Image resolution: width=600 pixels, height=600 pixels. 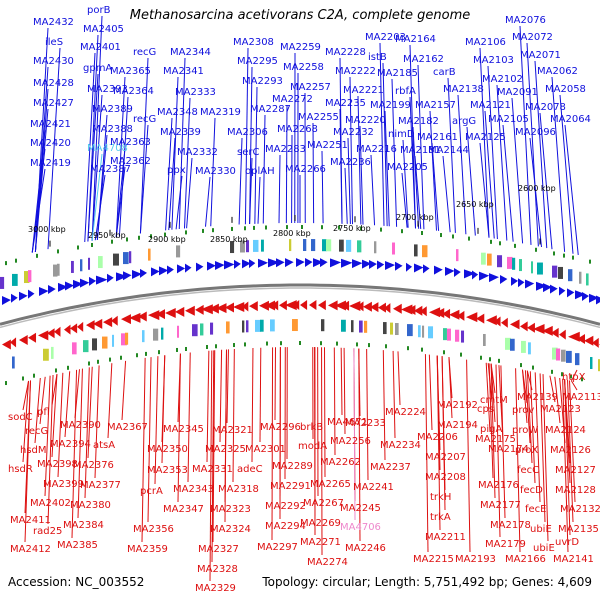 I want to click on forward-gene-label: MA2266, so click(x=305, y=169).